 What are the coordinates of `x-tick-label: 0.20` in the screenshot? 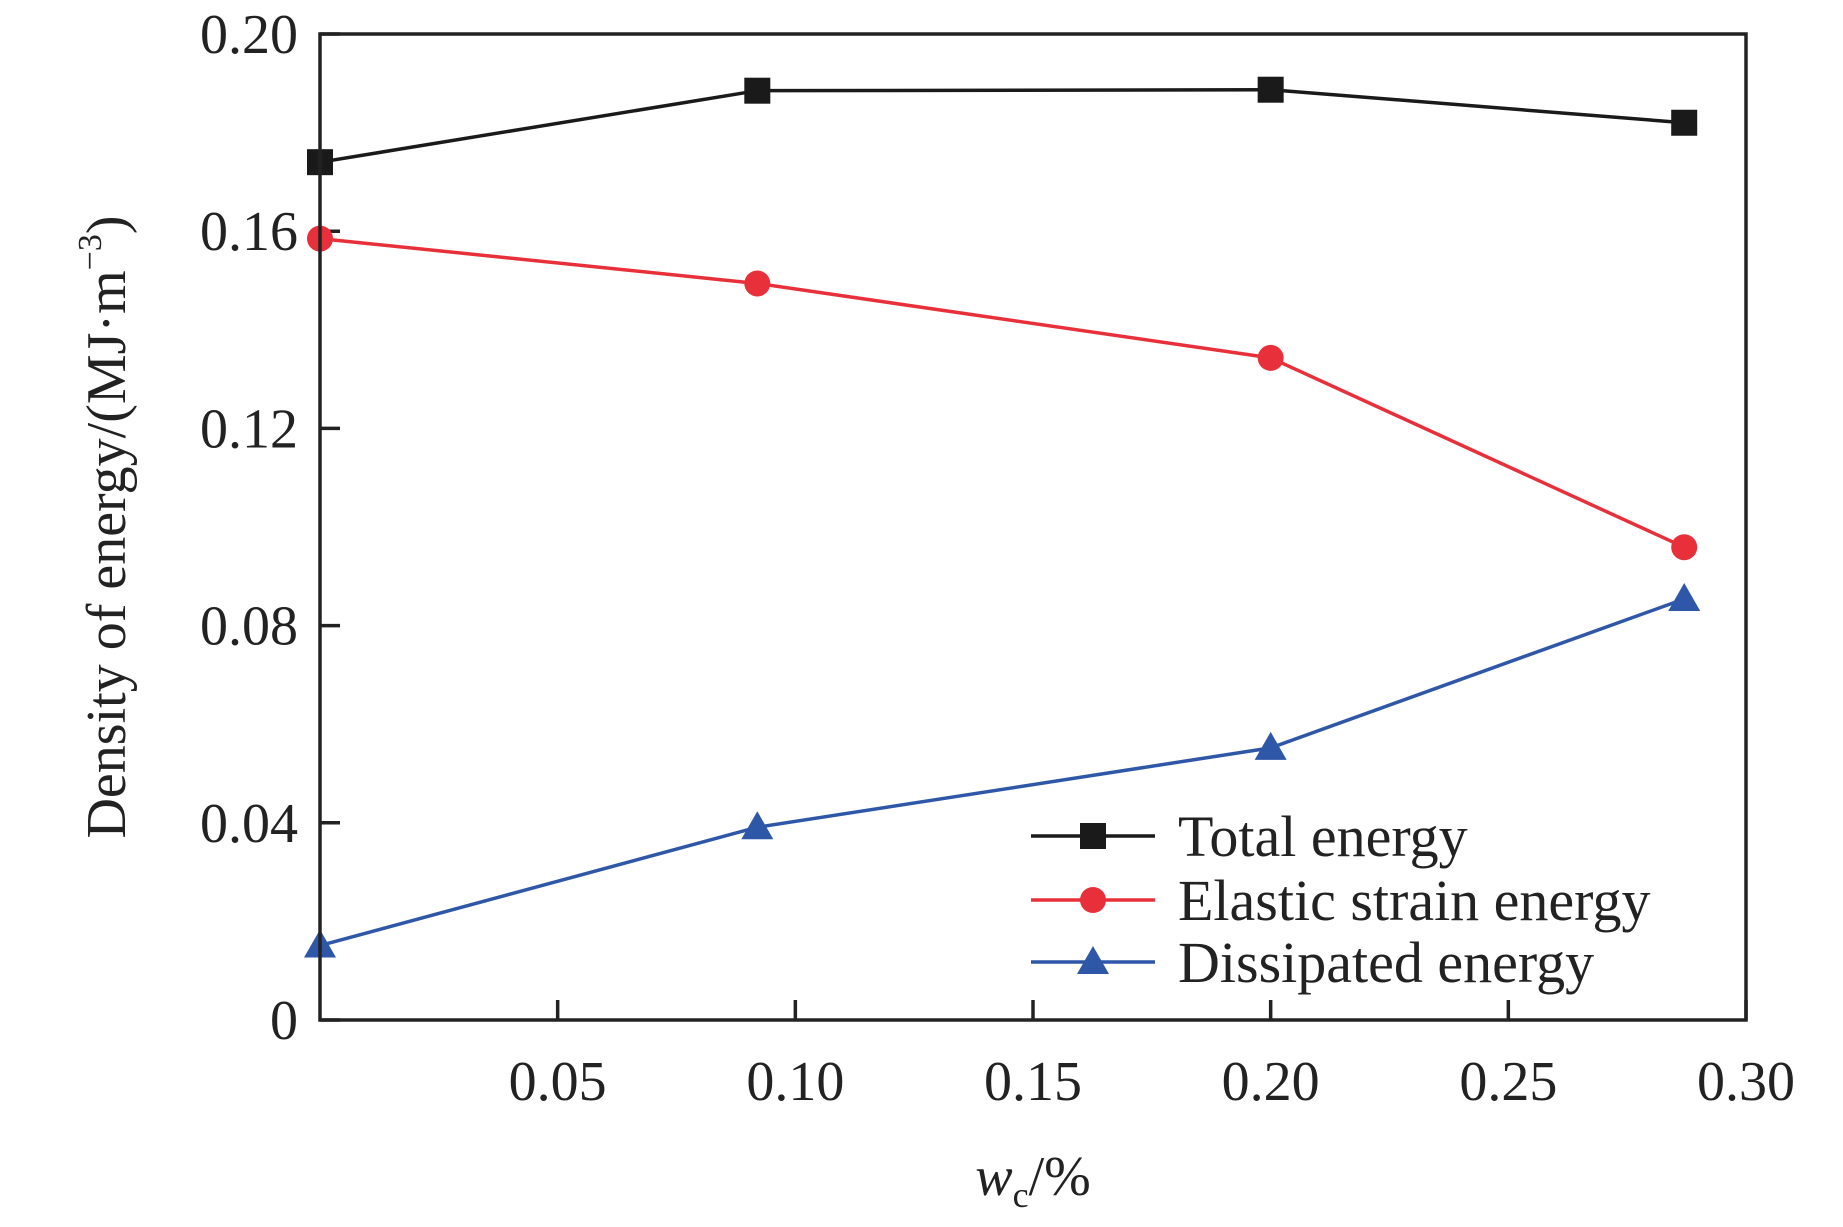 It's located at (1271, 1082).